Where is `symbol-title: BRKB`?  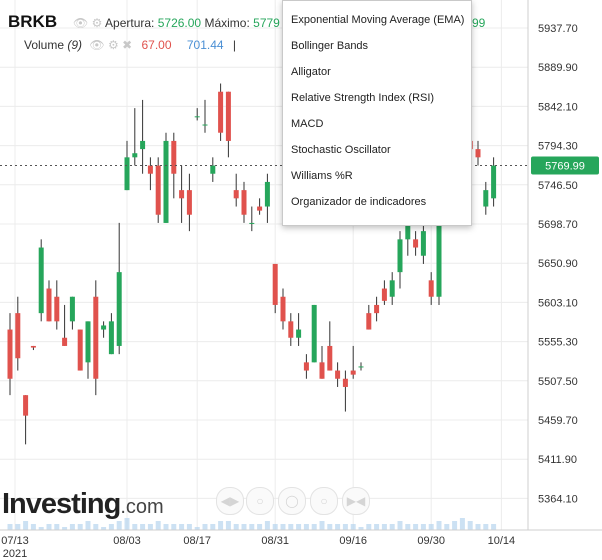 symbol-title: BRKB is located at coordinates (33, 21).